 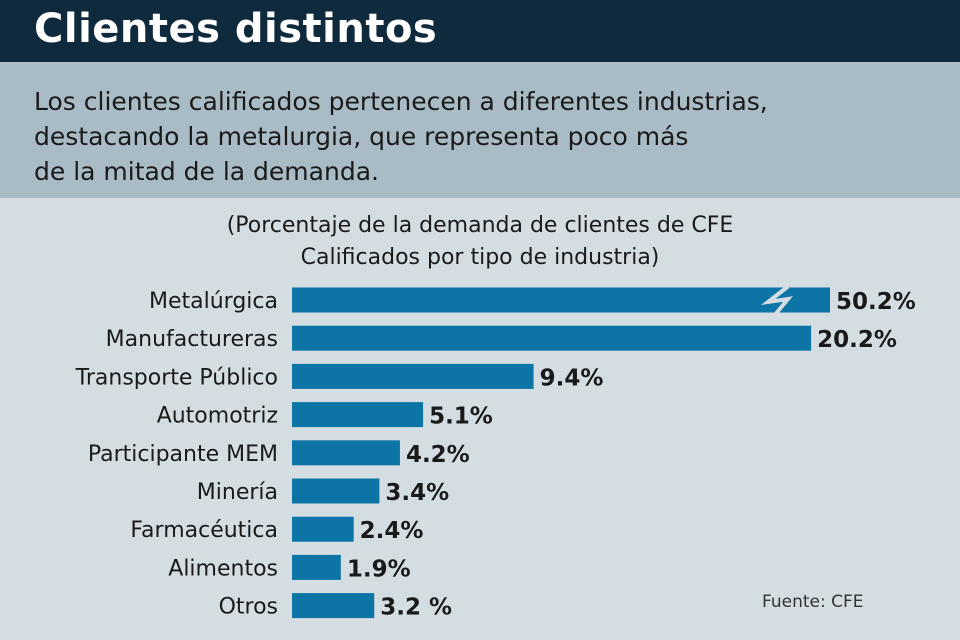 I want to click on category-label: Farmacéutica, so click(x=204, y=530).